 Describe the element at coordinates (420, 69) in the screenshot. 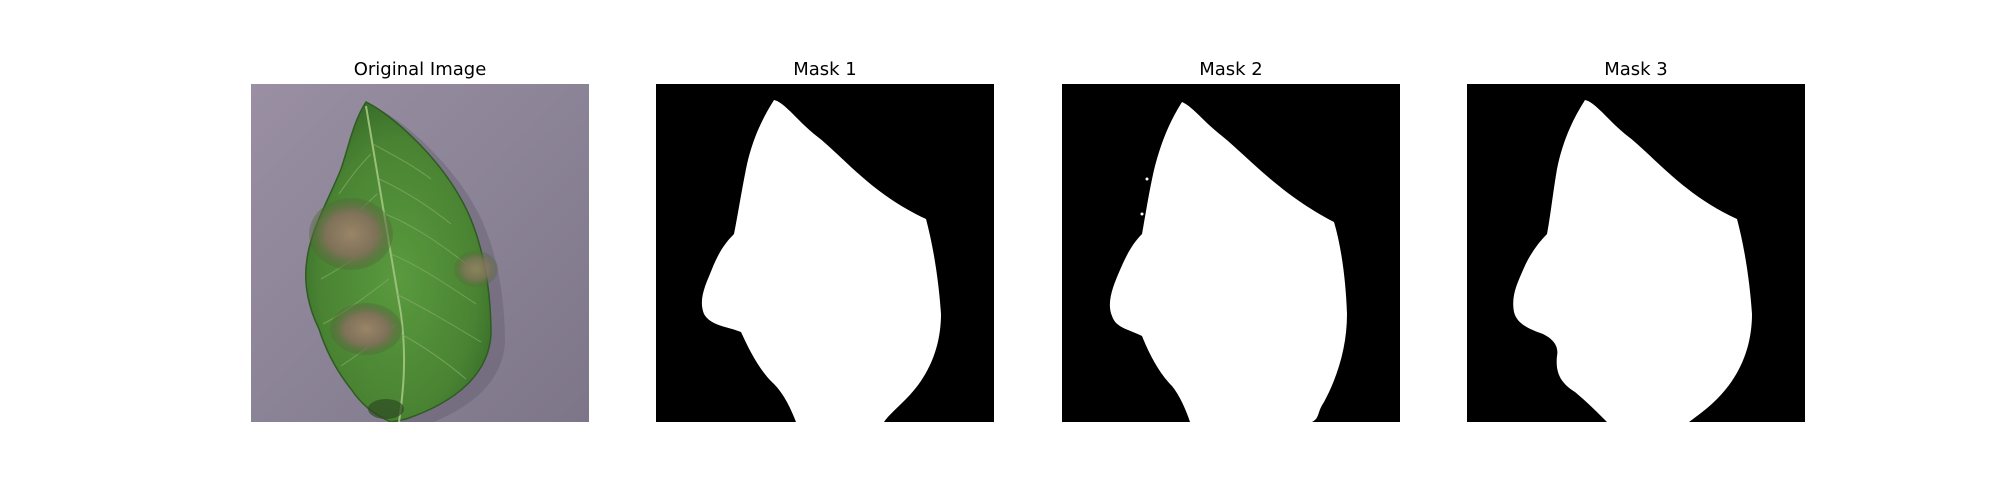

I see `panel-title-original-image: Original Image` at that location.